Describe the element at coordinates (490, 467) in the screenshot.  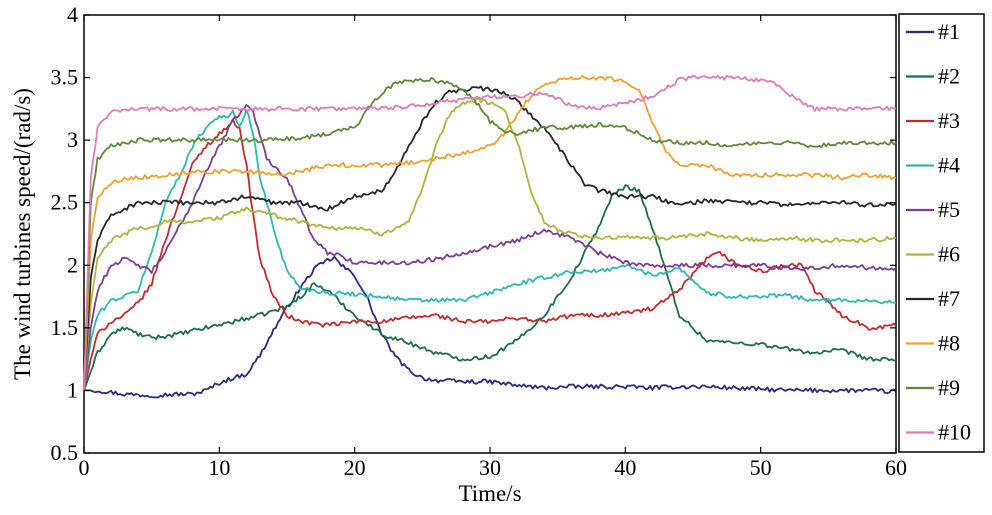
I see `x-tick-label: 30` at that location.